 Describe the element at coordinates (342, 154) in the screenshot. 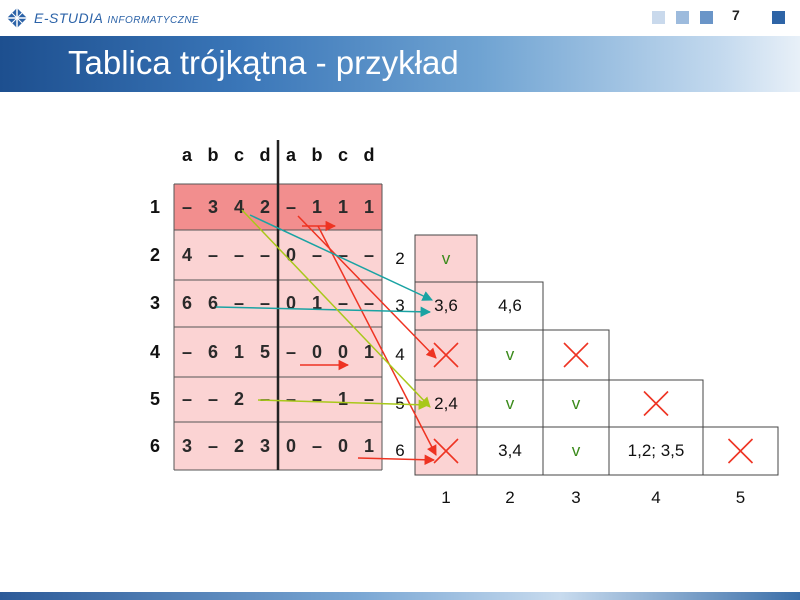

I see `column-header: c` at that location.